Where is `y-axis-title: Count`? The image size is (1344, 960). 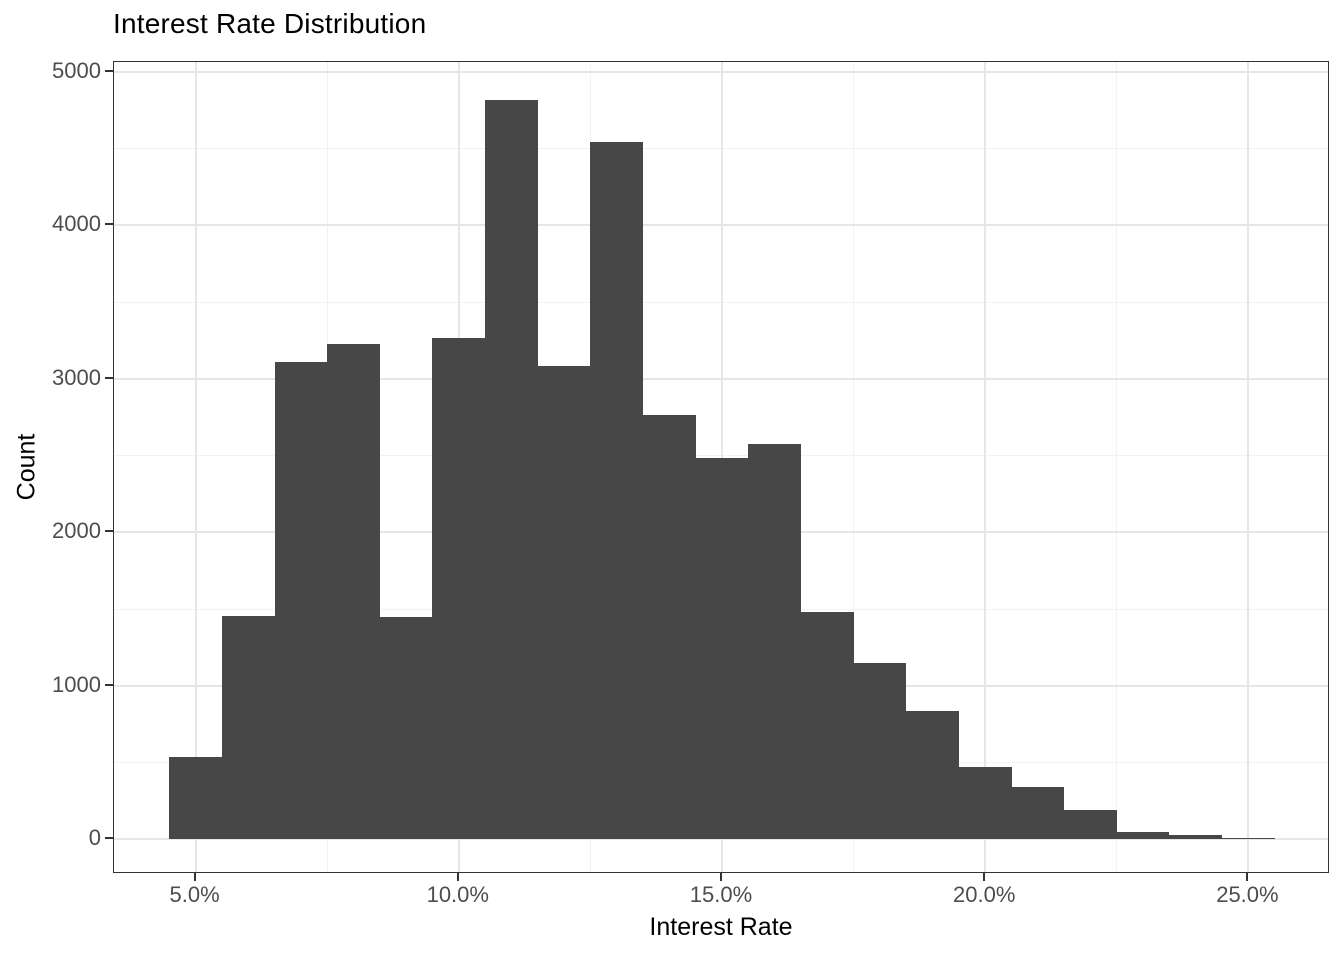 y-axis-title: Count is located at coordinates (26, 467).